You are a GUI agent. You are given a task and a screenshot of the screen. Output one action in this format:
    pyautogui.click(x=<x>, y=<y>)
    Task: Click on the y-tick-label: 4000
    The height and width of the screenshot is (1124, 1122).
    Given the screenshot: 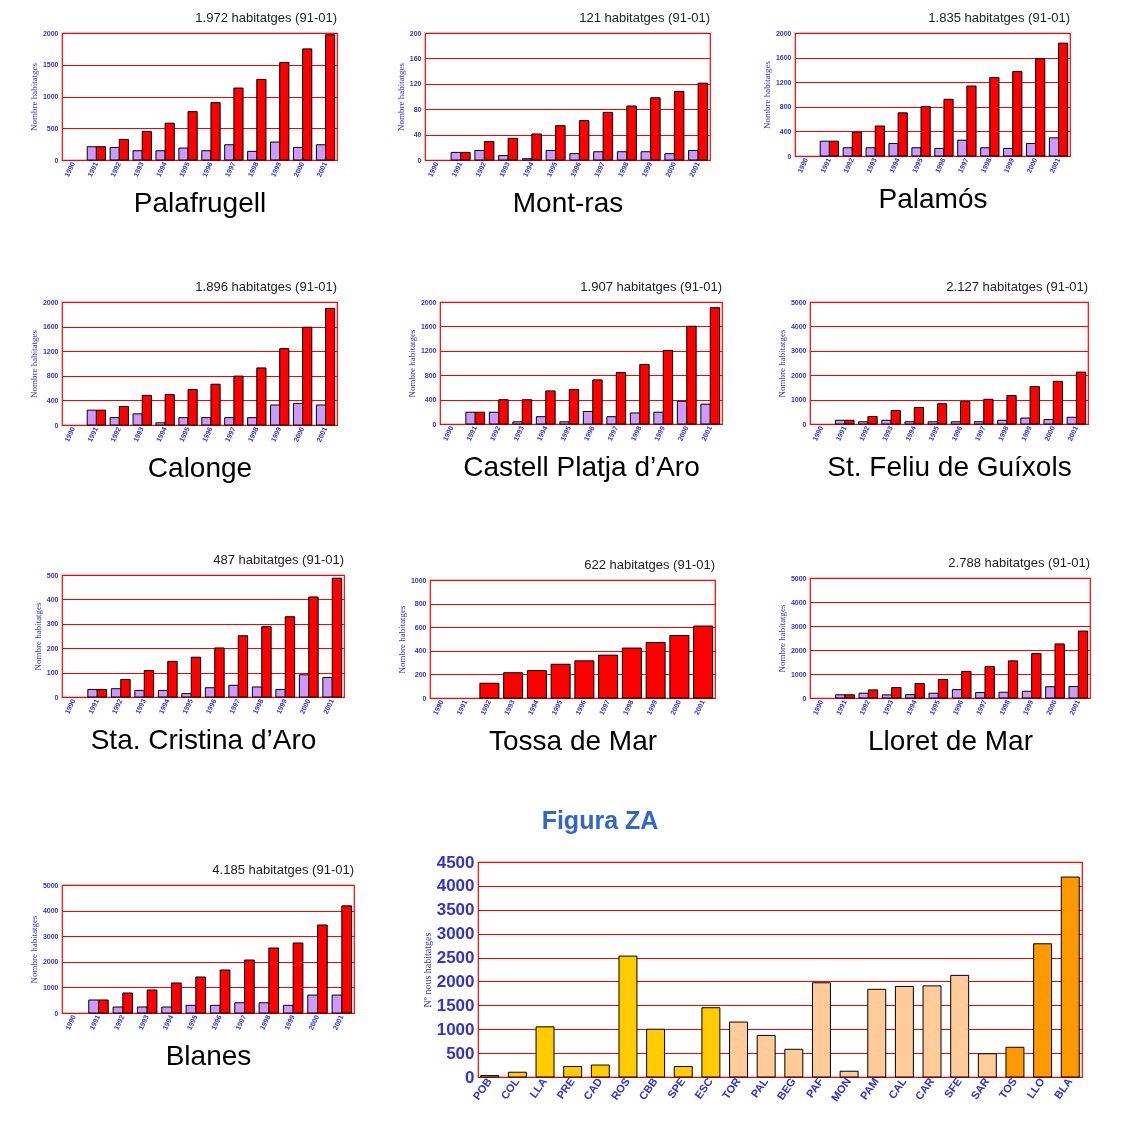 What is the action you would take?
    pyautogui.click(x=455, y=886)
    